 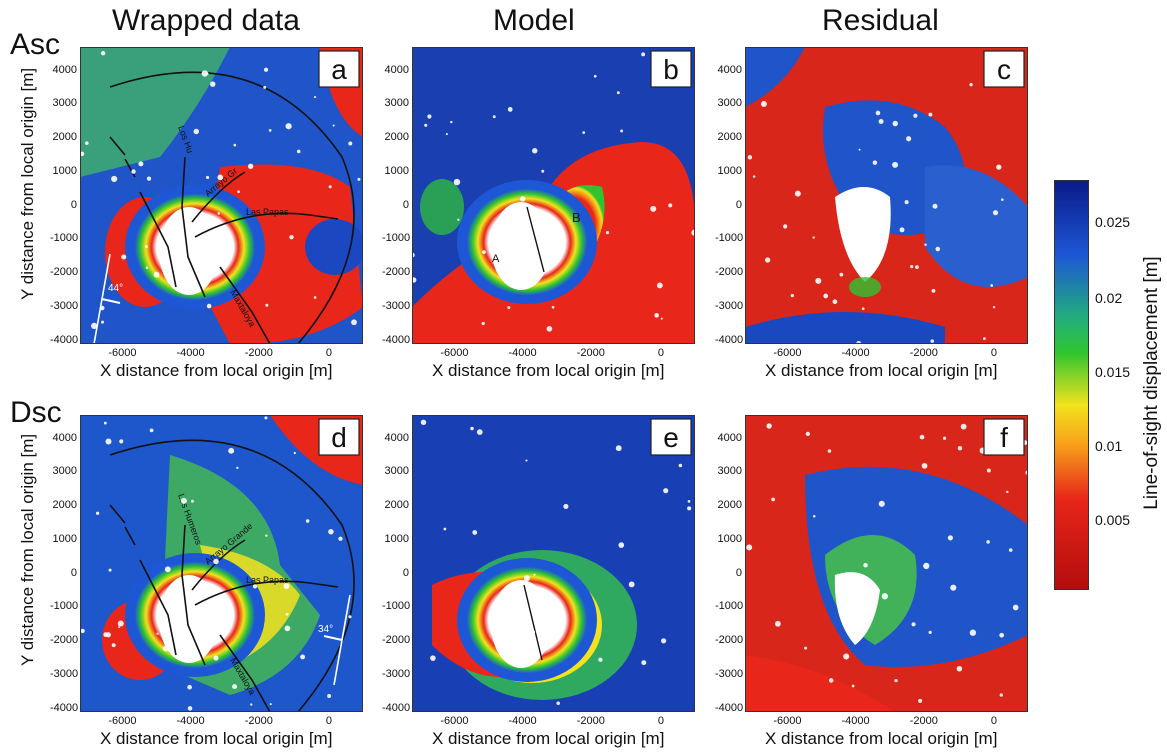 What do you see at coordinates (729, 437) in the screenshot?
I see `y-tick-label: 4000` at bounding box center [729, 437].